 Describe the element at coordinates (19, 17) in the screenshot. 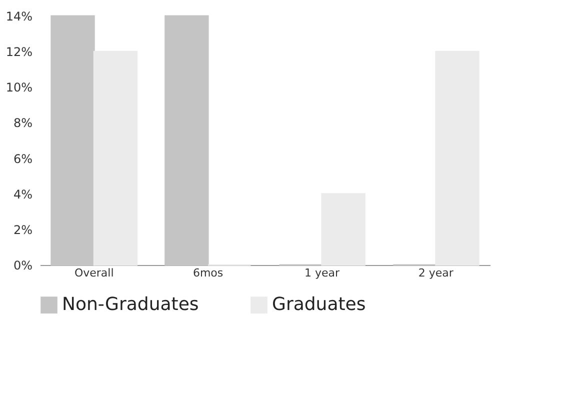

I see `y-tick-label: 14%` at that location.